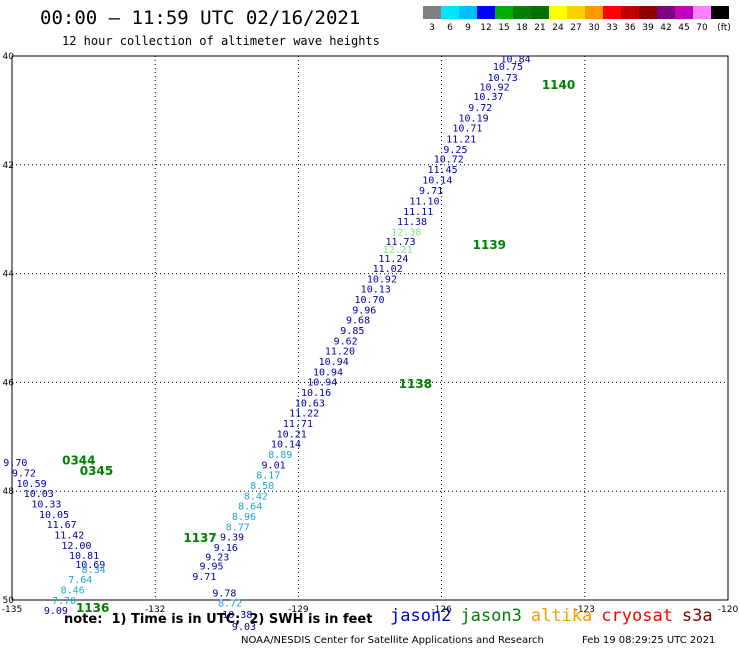 This screenshot has width=740, height=650. I want to click on swh-value: 10.19, so click(474, 118).